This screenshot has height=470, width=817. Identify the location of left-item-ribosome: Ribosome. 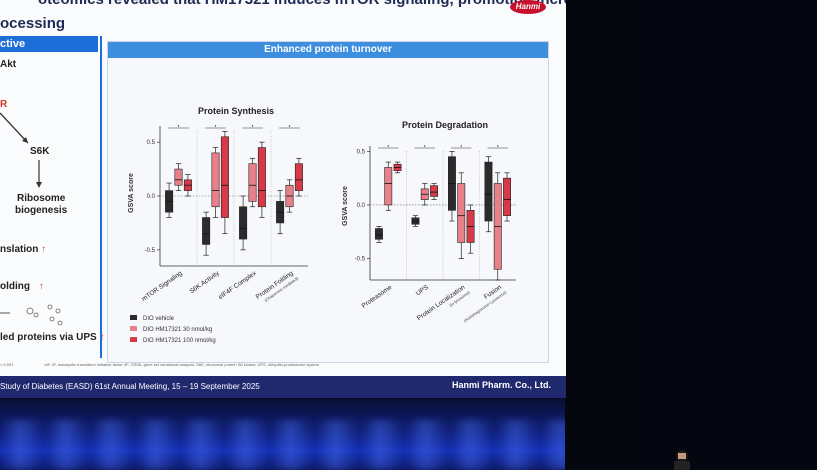
(41, 198).